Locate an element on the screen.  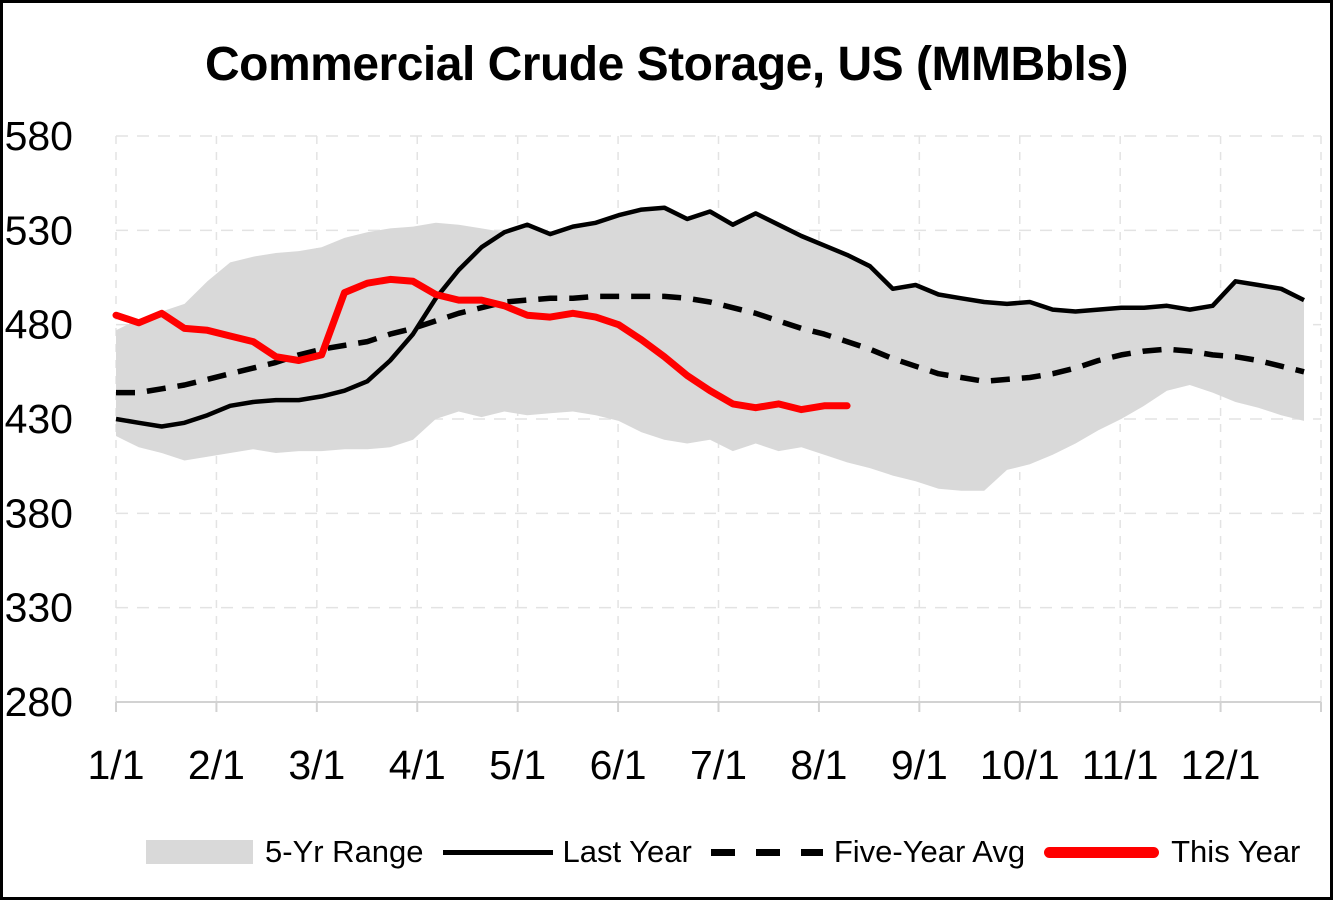
five-year-avg-line is located at coordinates (710, 344).